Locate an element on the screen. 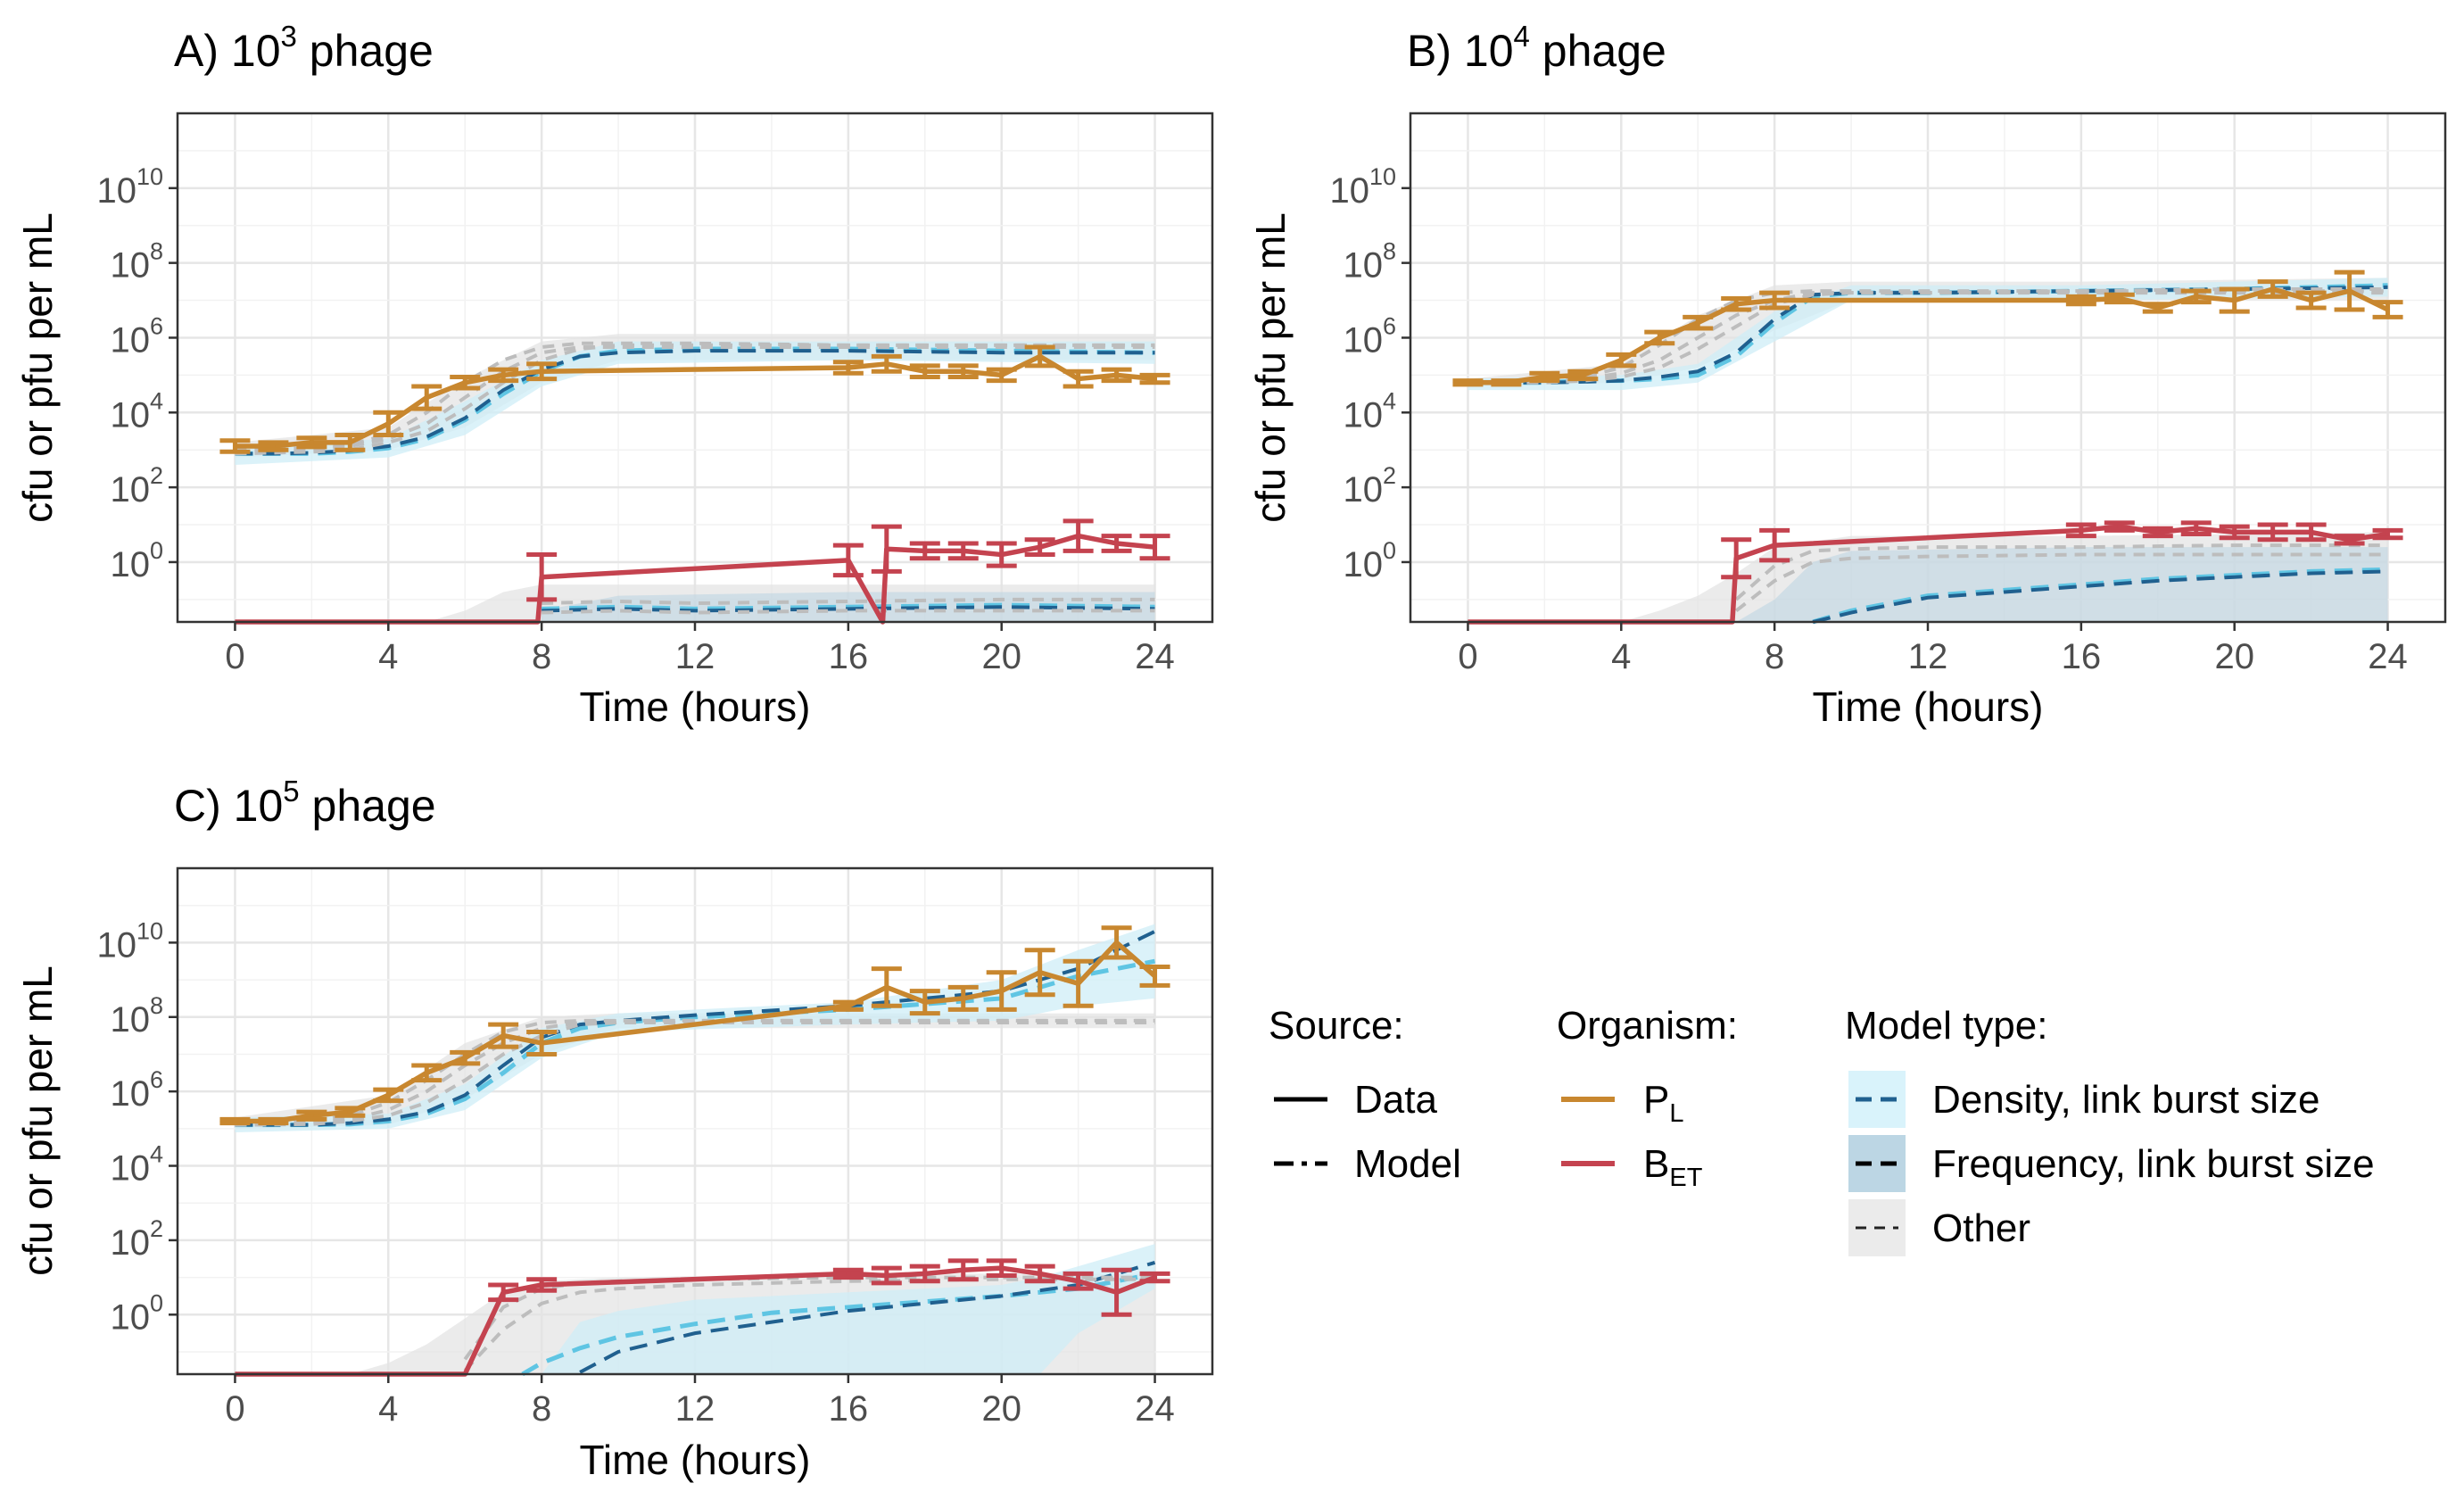  panel-a-x-tick-label: 24 is located at coordinates (1155, 656).